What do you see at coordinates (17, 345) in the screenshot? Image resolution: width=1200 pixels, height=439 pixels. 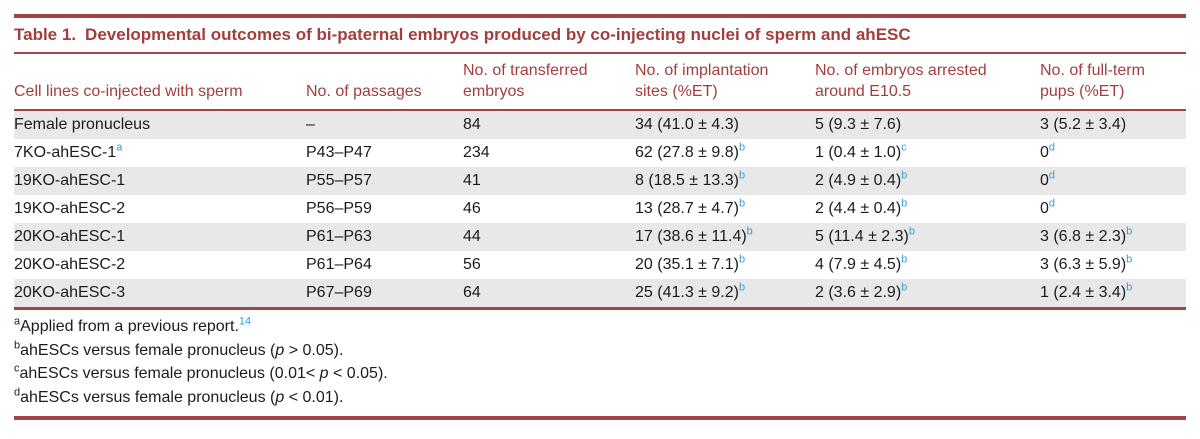 I see `footnote-marker: b` at bounding box center [17, 345].